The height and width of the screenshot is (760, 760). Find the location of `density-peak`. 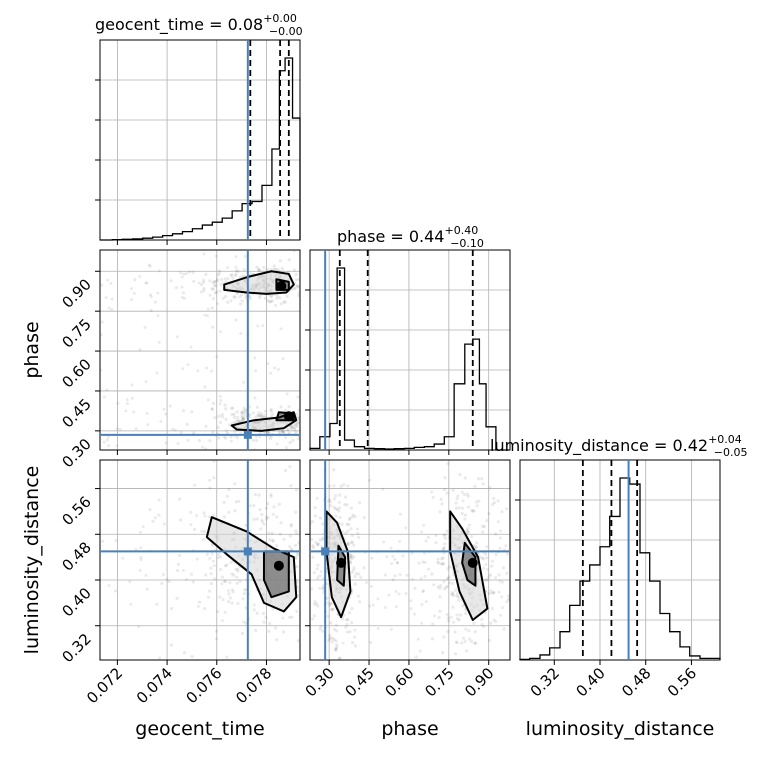

density-peak is located at coordinates (281, 285).